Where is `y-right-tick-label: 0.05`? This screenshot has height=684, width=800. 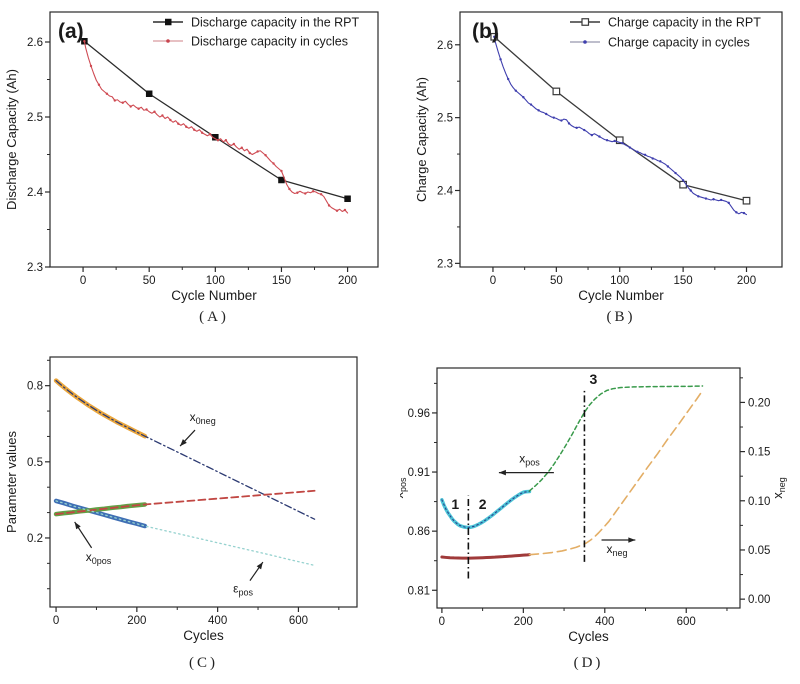 y-right-tick-label: 0.05 is located at coordinates (759, 551).